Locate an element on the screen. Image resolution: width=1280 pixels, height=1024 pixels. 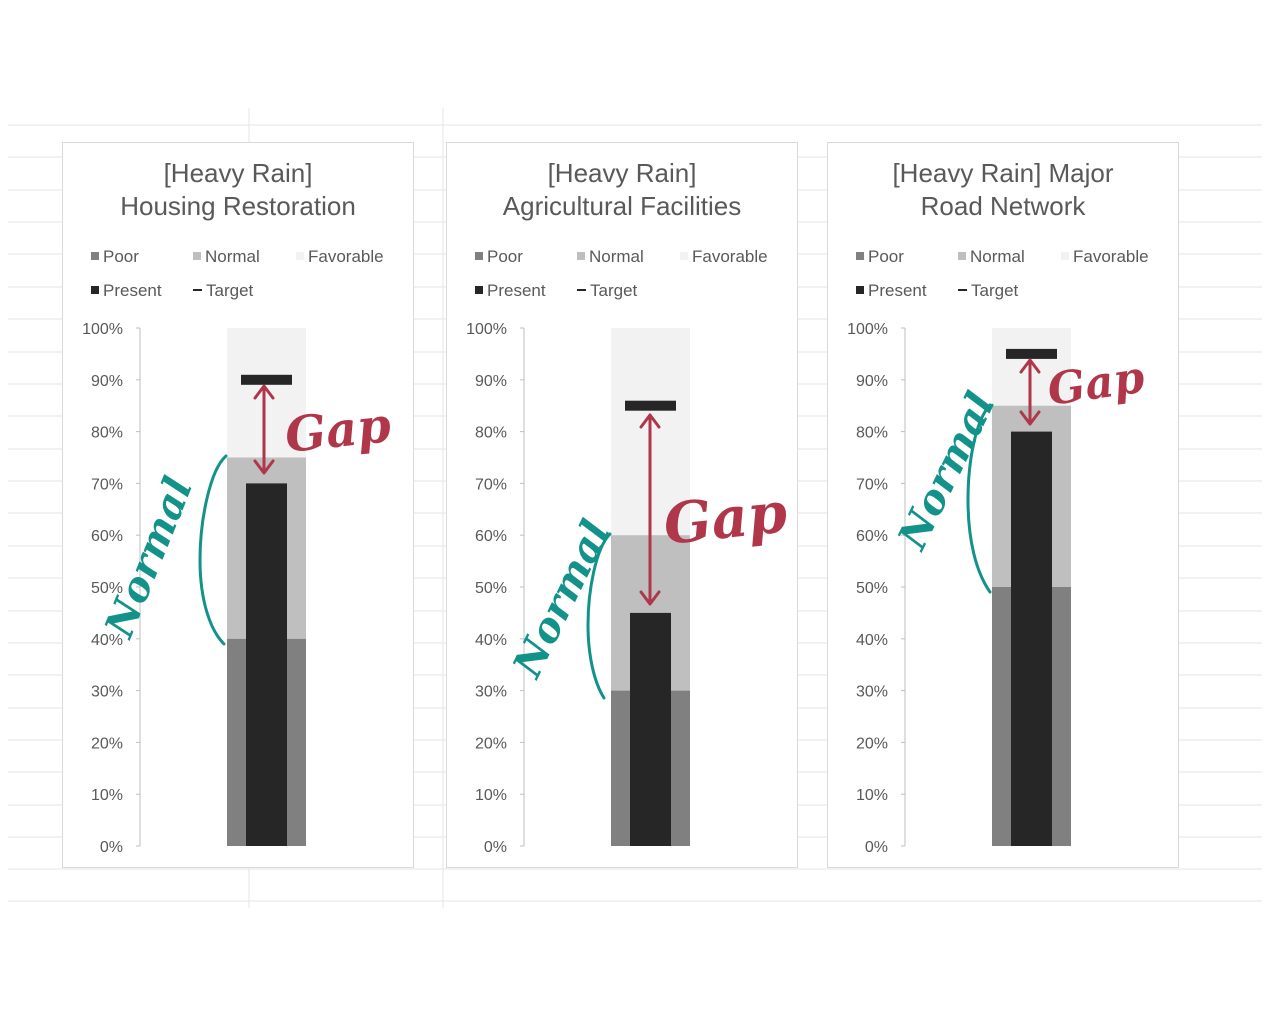
chart-title: [Heavy Rain] Agricultural Facilities is located at coordinates (622, 190).